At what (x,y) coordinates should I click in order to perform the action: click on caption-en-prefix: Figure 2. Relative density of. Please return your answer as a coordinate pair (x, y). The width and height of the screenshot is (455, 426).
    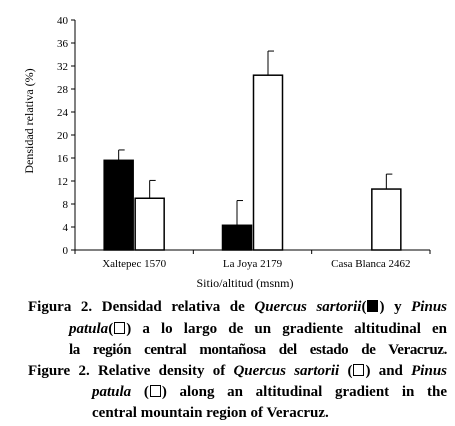
    Looking at the image, I should click on (131, 371).